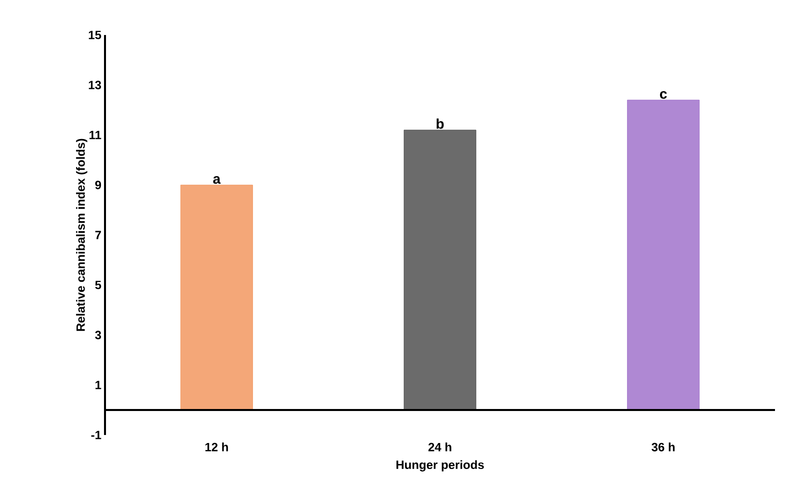  Describe the element at coordinates (217, 180) in the screenshot. I see `annotation: a` at that location.